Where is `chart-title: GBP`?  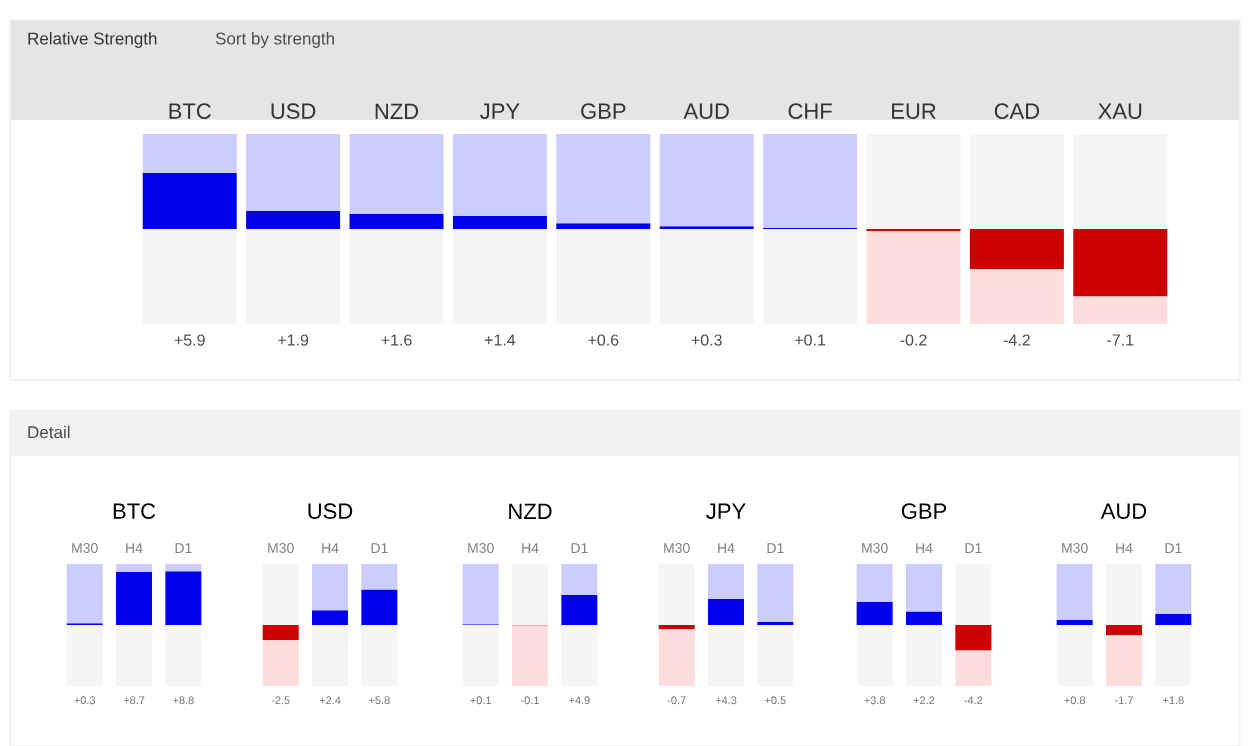
chart-title: GBP is located at coordinates (924, 511).